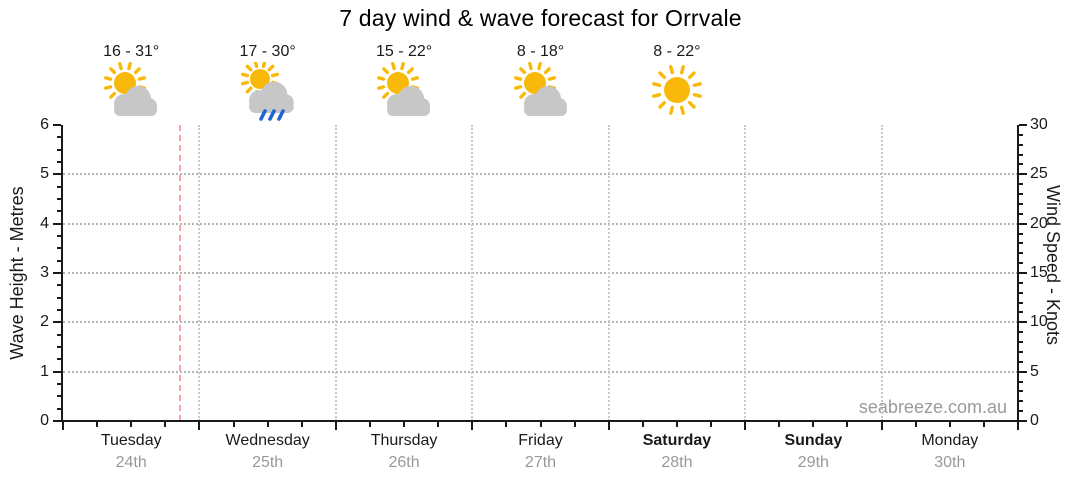 This screenshot has height=490, width=1080. What do you see at coordinates (44, 124) in the screenshot?
I see `wave-axis-tick-label: 6` at bounding box center [44, 124].